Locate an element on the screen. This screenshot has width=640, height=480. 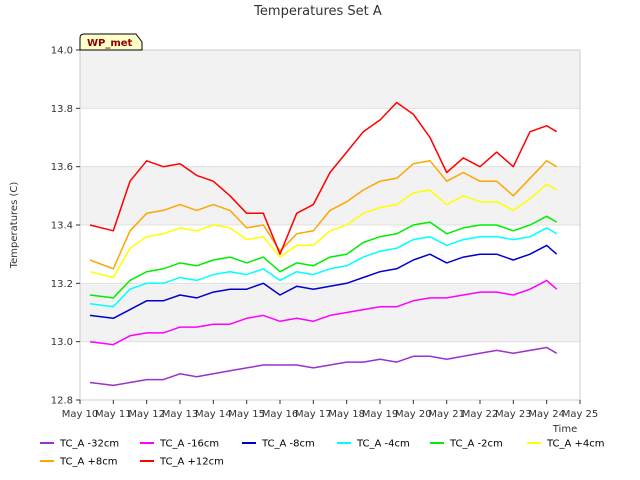
x-tick-label: May 25 is located at coordinates (580, 414).